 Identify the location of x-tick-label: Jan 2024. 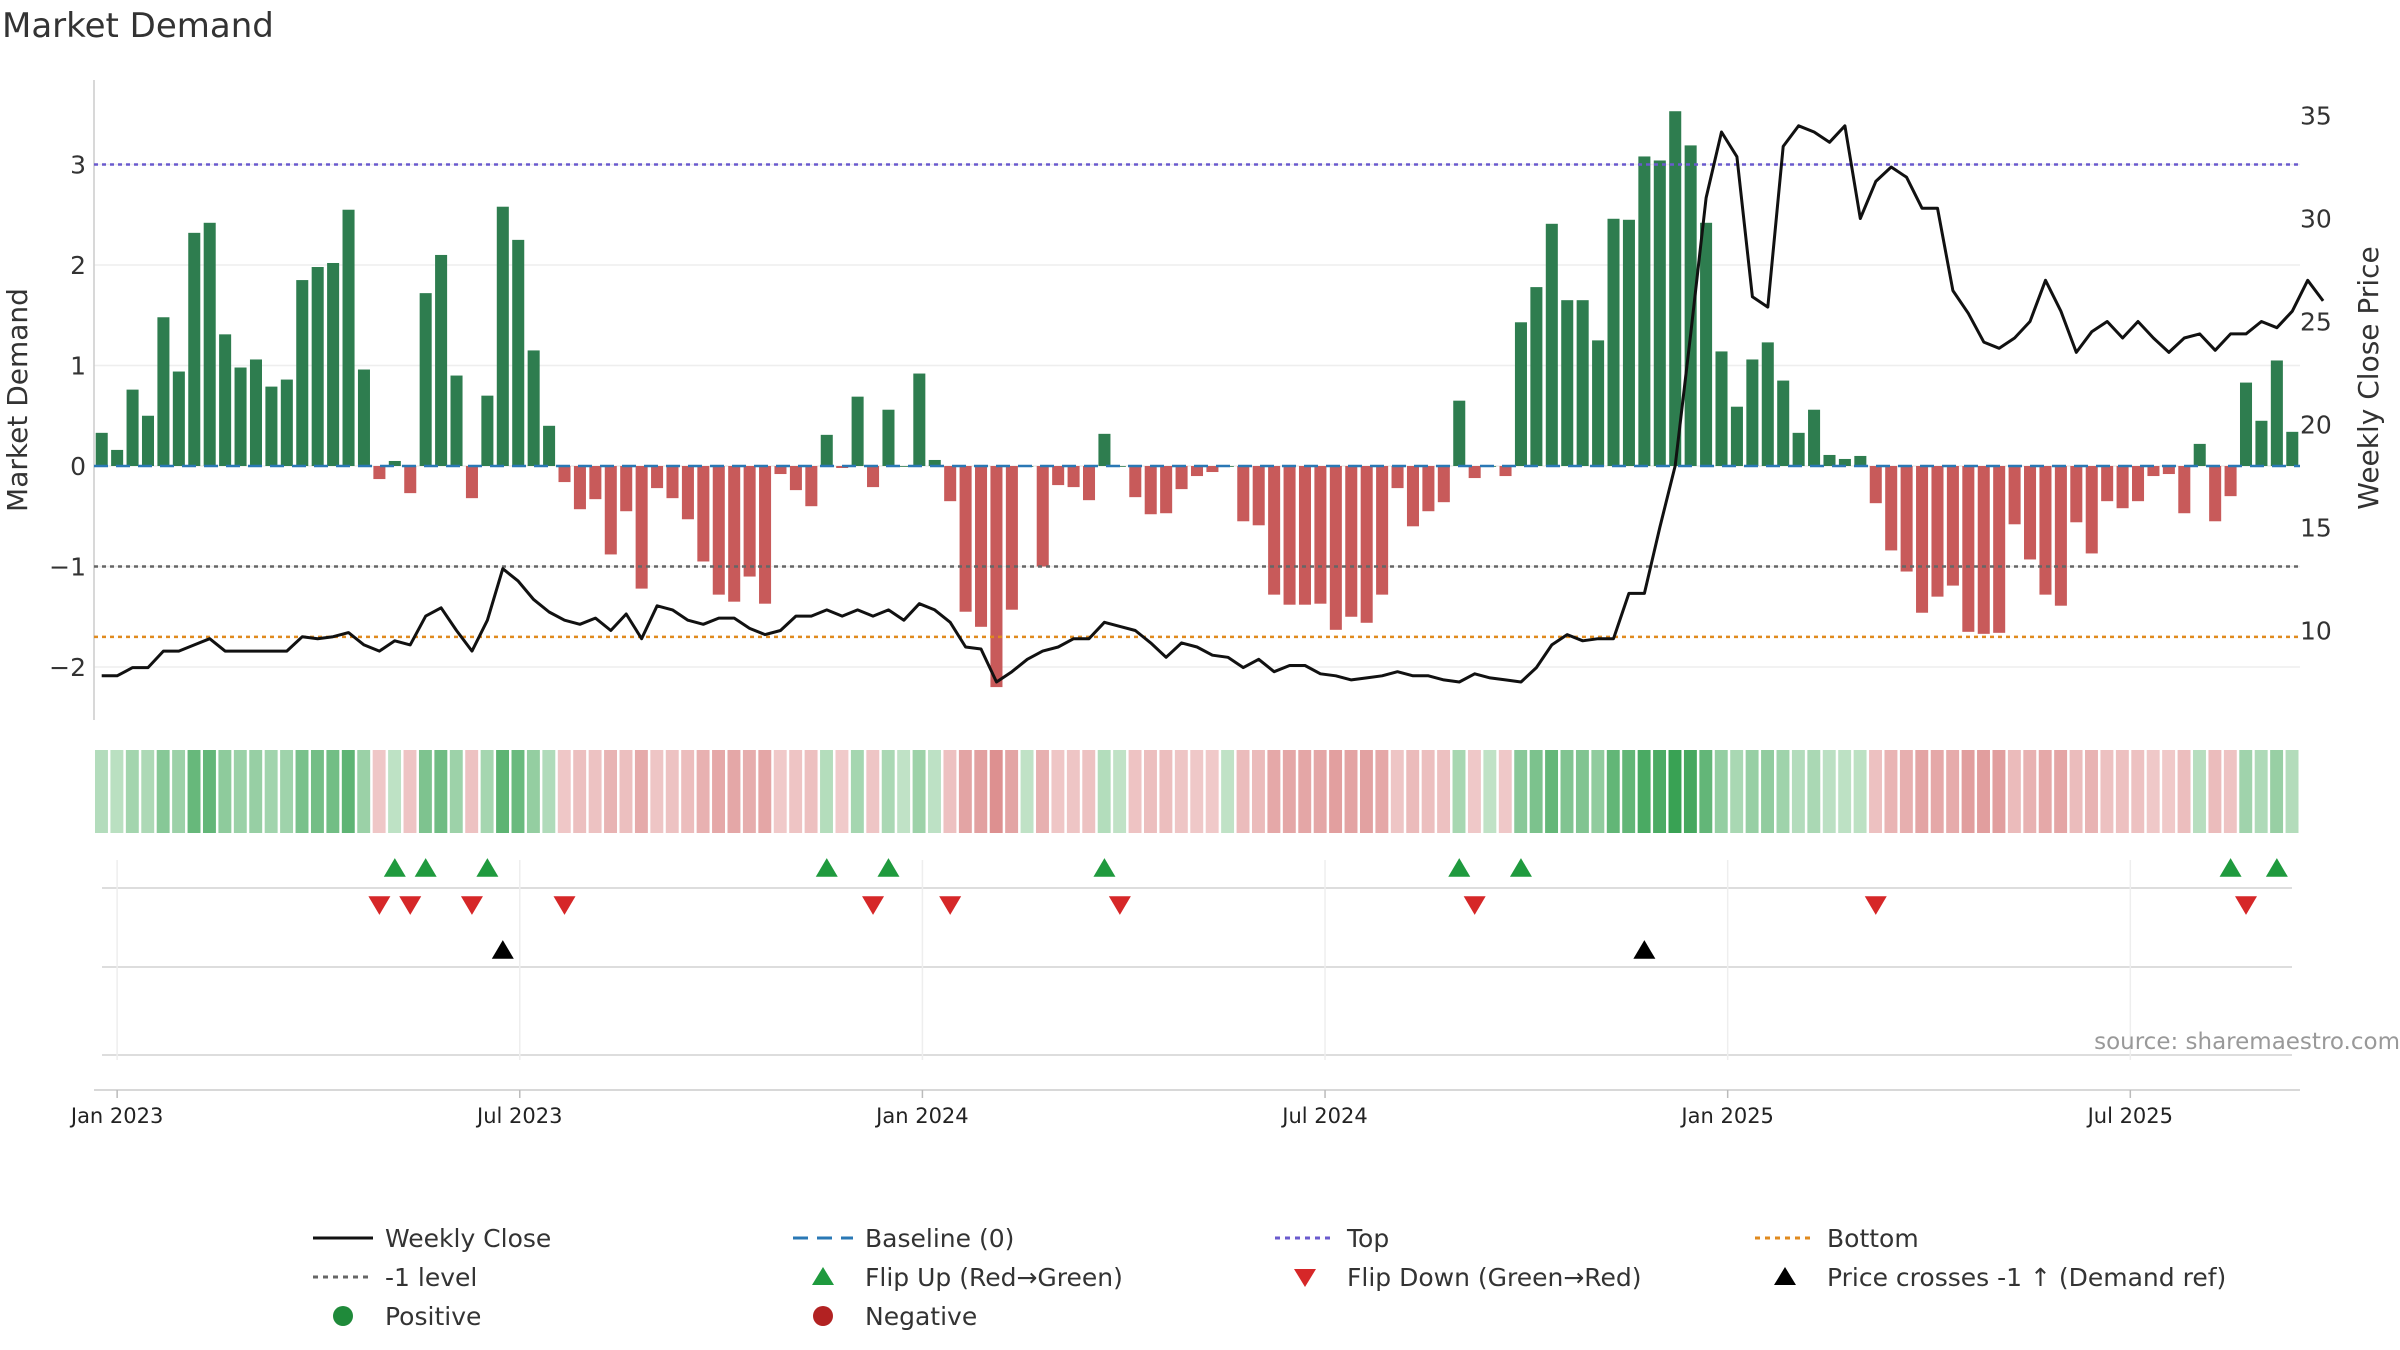
(921, 1116).